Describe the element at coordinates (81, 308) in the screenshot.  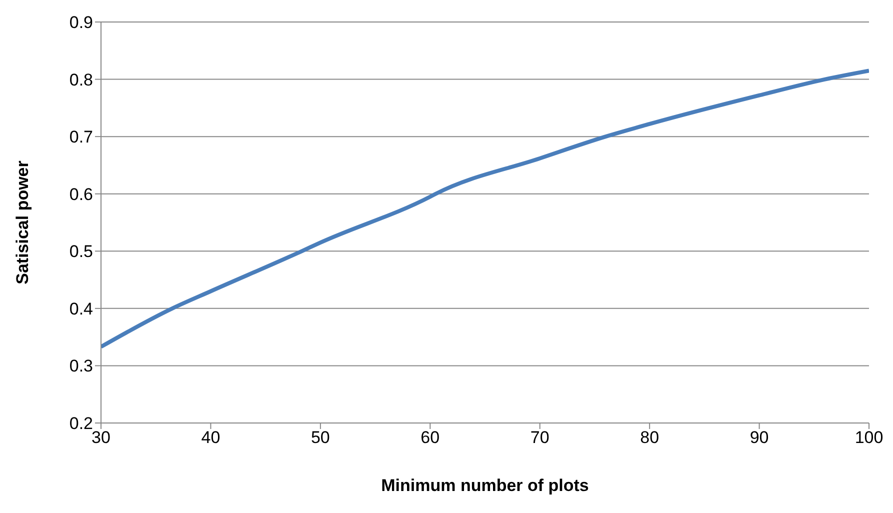
I see `y-tick-label: 0.4` at that location.